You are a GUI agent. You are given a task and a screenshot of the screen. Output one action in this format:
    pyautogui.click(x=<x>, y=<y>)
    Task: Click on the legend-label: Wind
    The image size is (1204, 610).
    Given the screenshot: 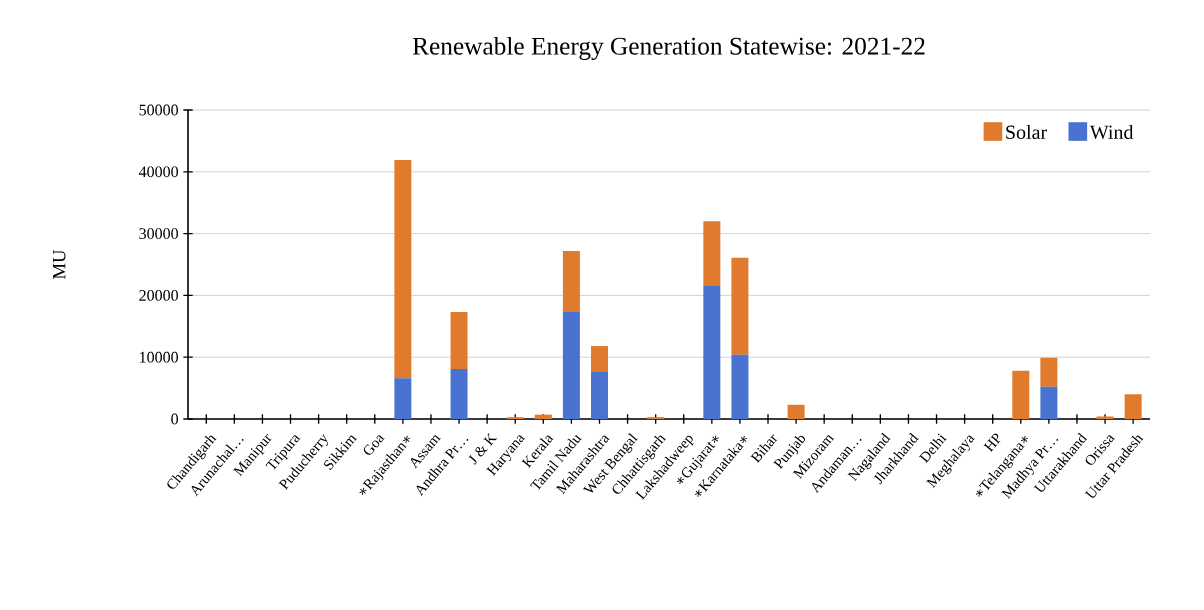 What is the action you would take?
    pyautogui.click(x=1111, y=132)
    